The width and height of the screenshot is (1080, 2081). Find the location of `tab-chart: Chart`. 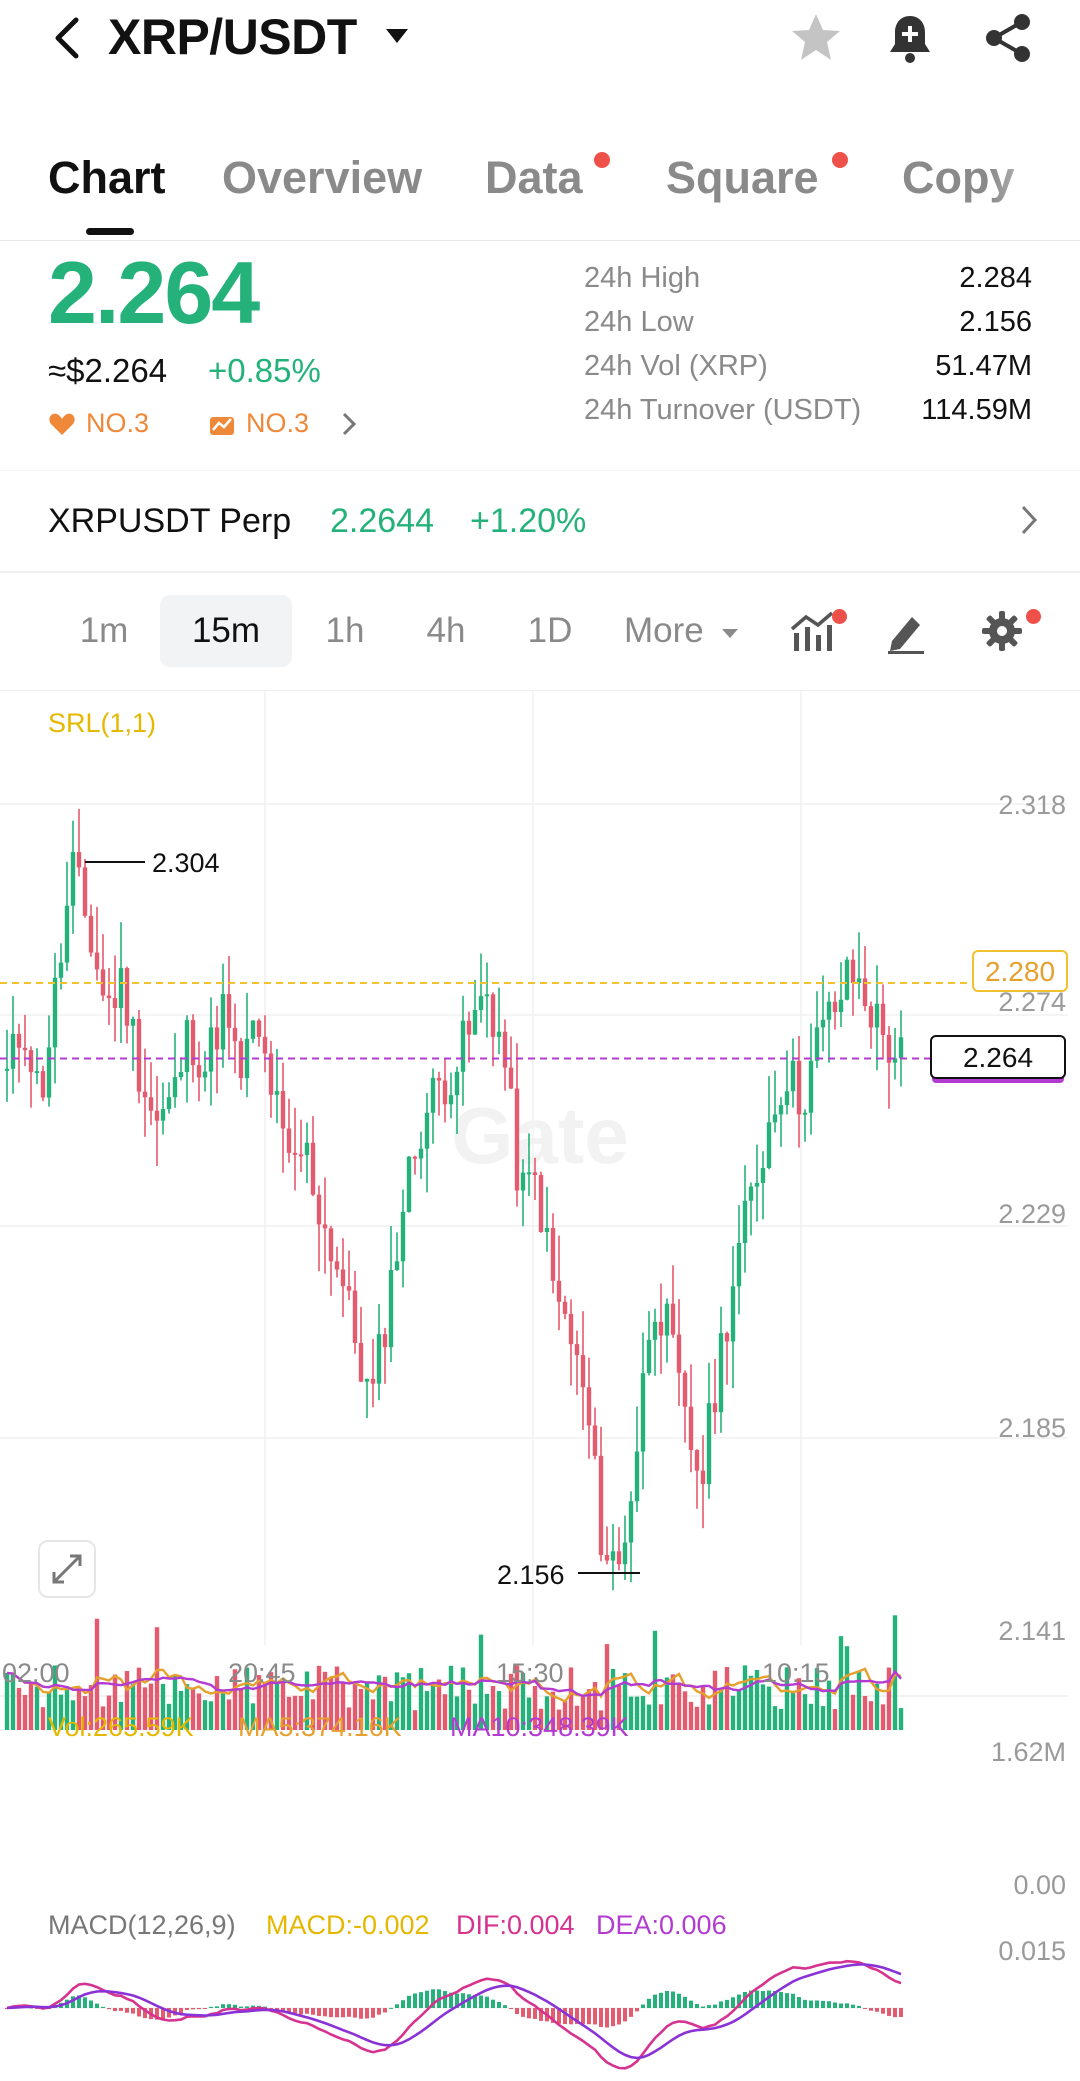

tab-chart: Chart is located at coordinates (107, 177).